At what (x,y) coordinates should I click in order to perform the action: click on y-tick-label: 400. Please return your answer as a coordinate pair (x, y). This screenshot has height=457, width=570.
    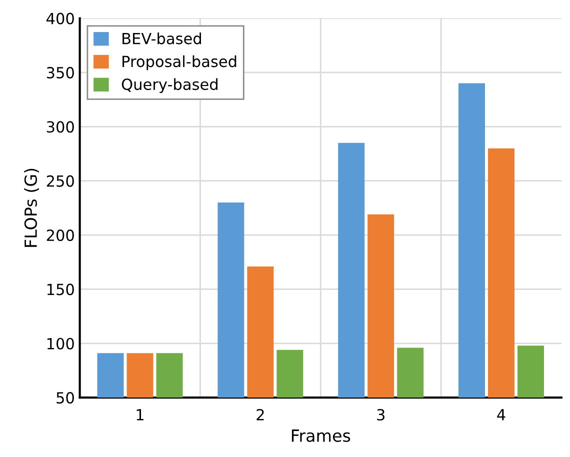
    Looking at the image, I should click on (60, 18).